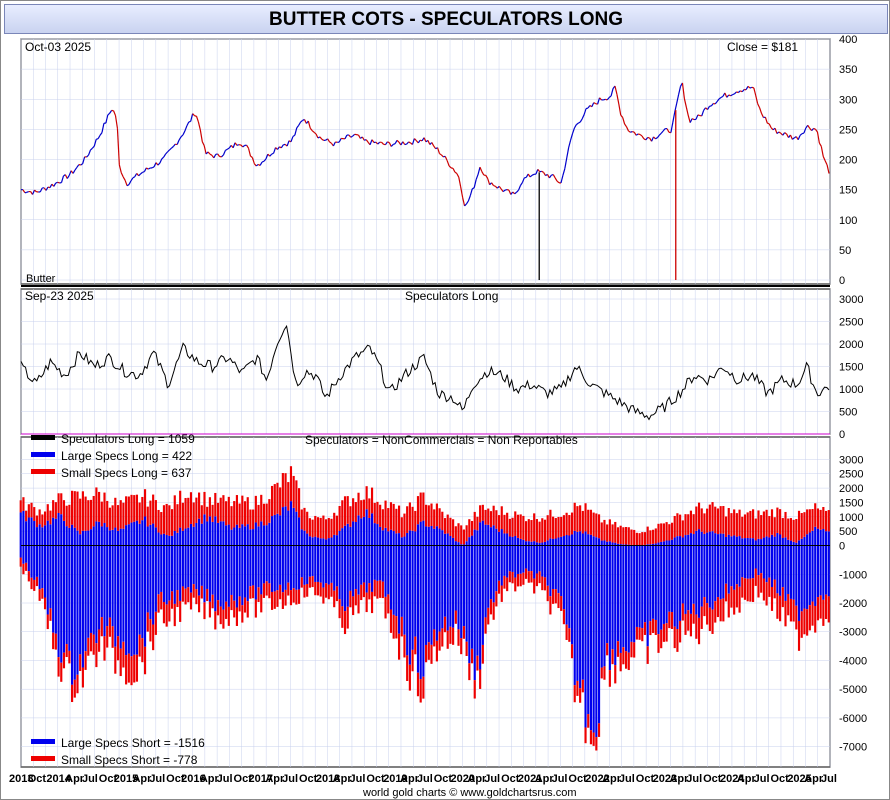 This screenshot has height=800, width=890. What do you see at coordinates (75, 779) in the screenshot?
I see `x-tick-label: Apr` at bounding box center [75, 779].